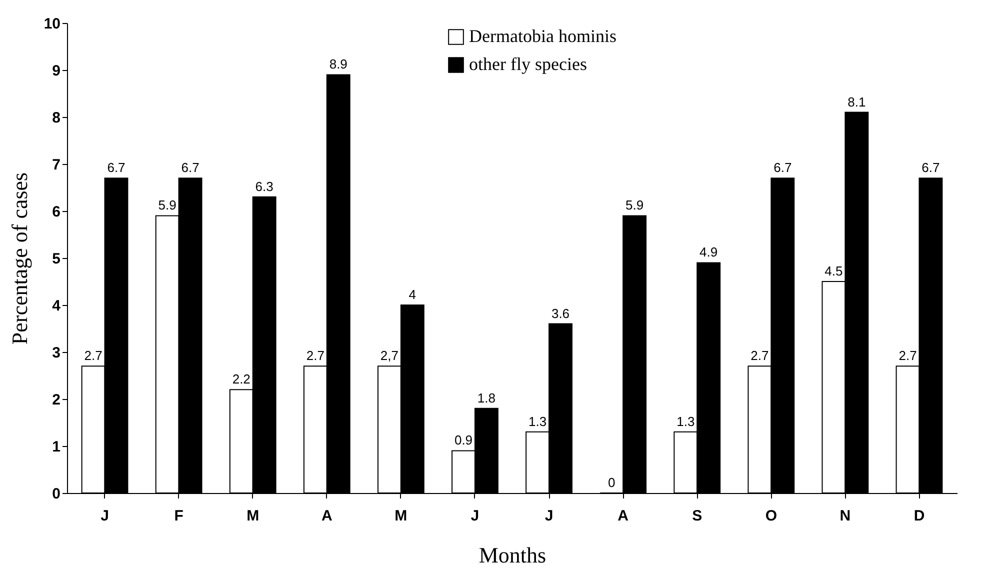 This screenshot has width=991, height=581. What do you see at coordinates (57, 306) in the screenshot?
I see `y-tick-label: 4` at bounding box center [57, 306].